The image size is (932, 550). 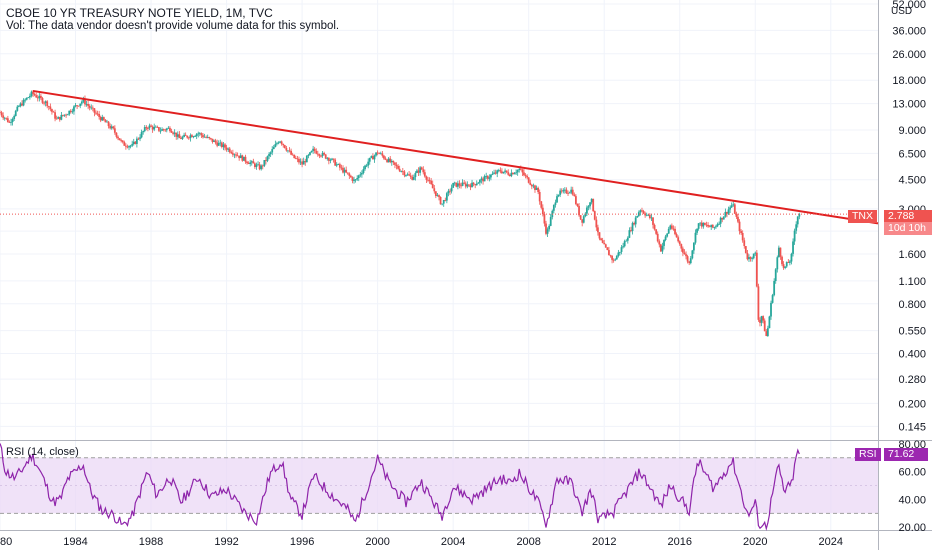 What do you see at coordinates (912, 154) in the screenshot?
I see `price-axis-tick-label: 6.500` at bounding box center [912, 154].